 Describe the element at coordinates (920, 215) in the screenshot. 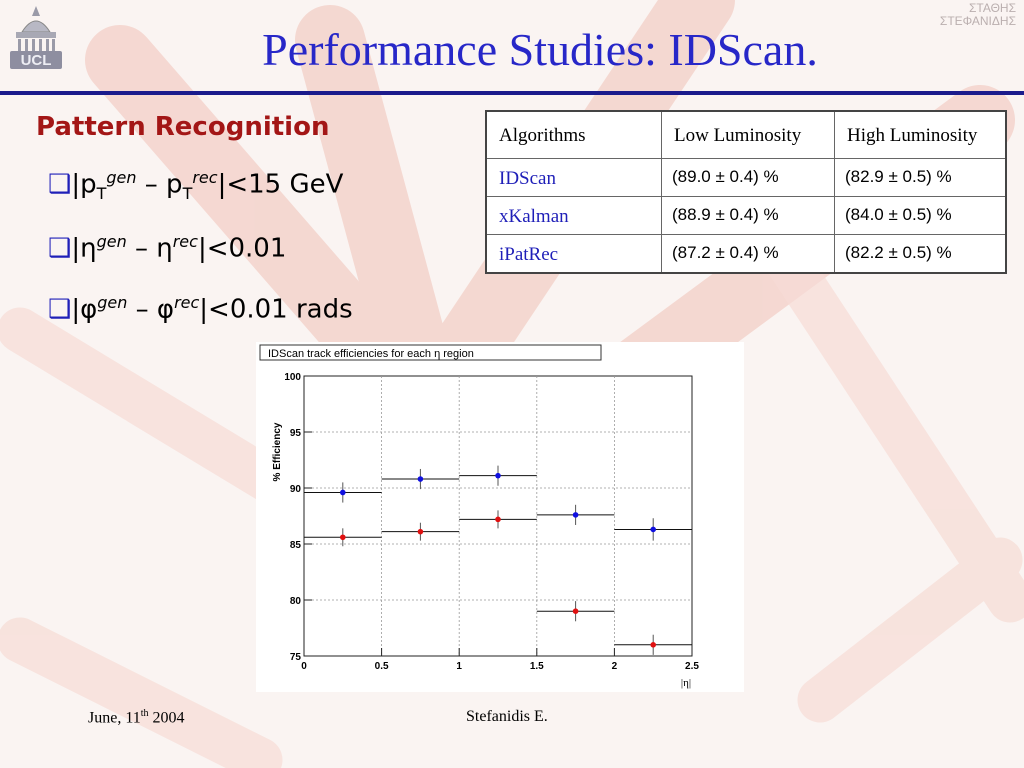

I see `high-luminosity-value: (84.0 ± 0.5) %` at that location.